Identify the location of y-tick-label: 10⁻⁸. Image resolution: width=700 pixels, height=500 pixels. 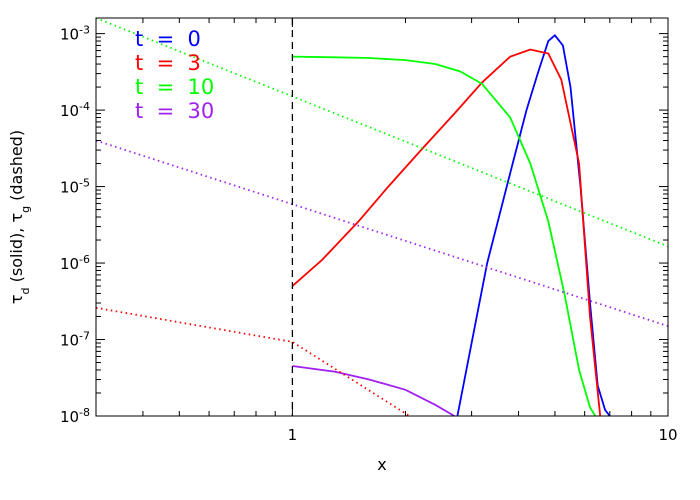
(75, 416).